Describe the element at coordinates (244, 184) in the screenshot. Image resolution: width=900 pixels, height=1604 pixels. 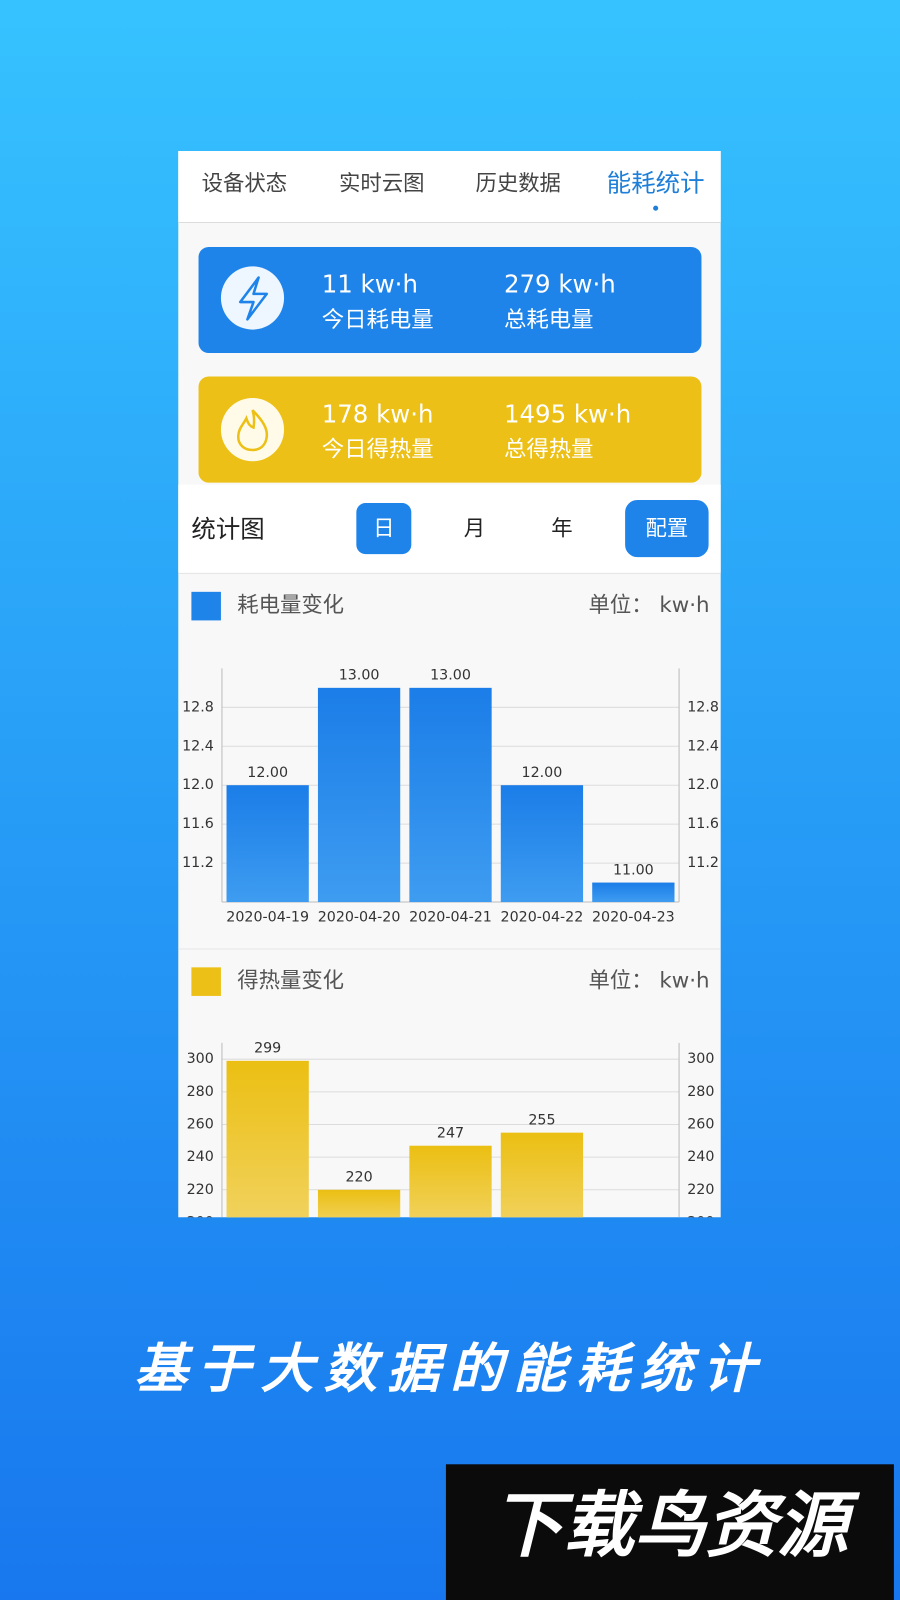
I see `tab: 设备状态` at that location.